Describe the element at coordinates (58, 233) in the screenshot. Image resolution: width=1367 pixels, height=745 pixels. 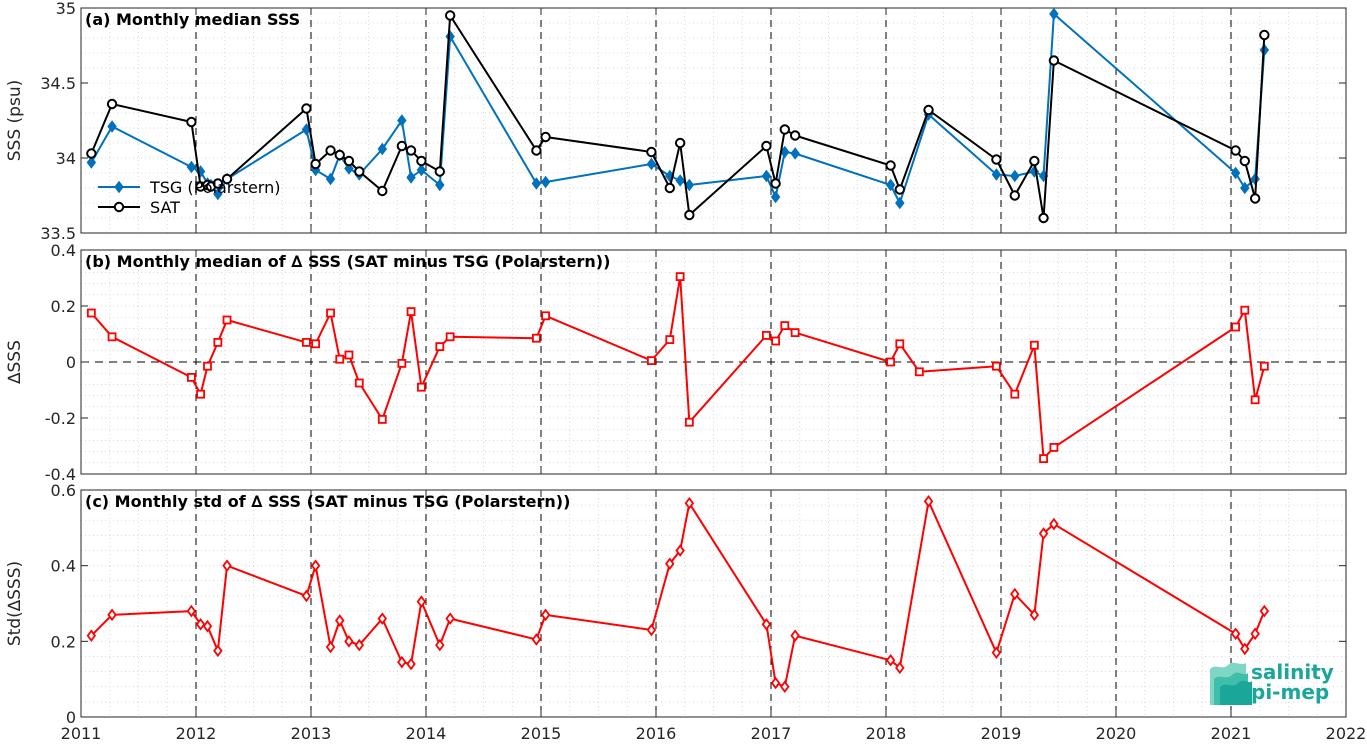
I see `y-tick-label: 33.5` at that location.